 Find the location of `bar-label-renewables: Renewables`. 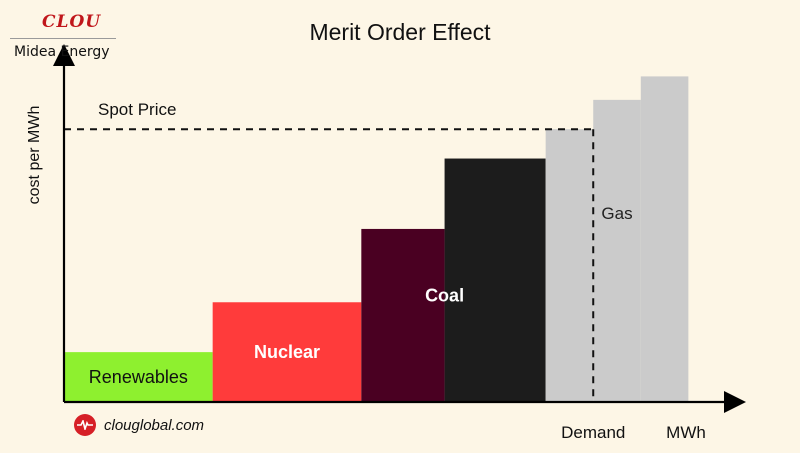

bar-label-renewables: Renewables is located at coordinates (138, 377).